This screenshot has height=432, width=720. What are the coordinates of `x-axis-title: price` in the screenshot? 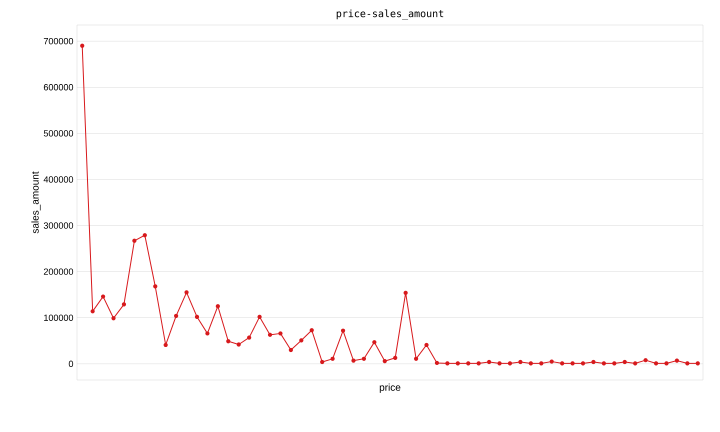 It's located at (390, 388).